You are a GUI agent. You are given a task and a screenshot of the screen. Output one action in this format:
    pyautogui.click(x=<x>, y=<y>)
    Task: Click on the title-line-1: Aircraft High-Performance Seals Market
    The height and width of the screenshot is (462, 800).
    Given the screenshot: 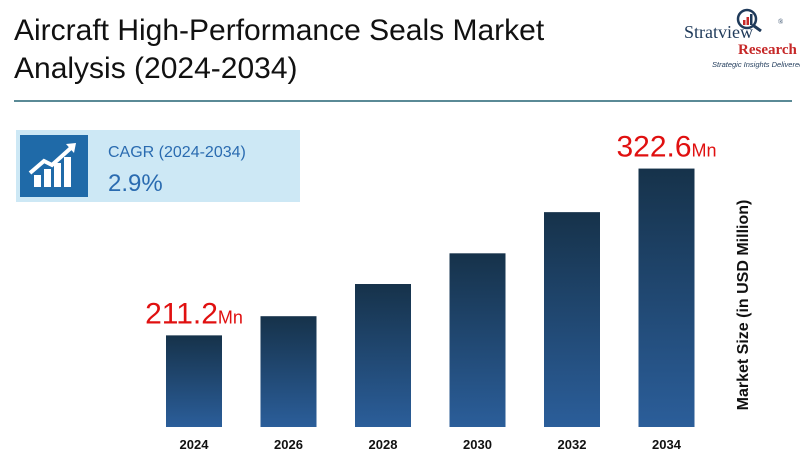 What is the action you would take?
    pyautogui.click(x=279, y=30)
    